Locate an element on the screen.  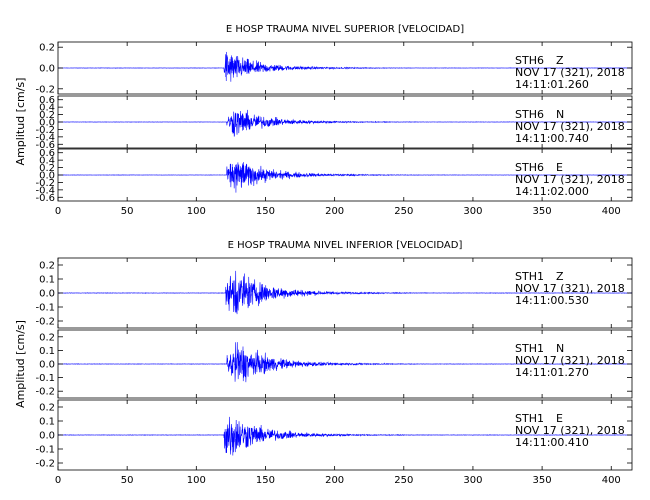
station-label: STH6 Z is located at coordinates (539, 60).